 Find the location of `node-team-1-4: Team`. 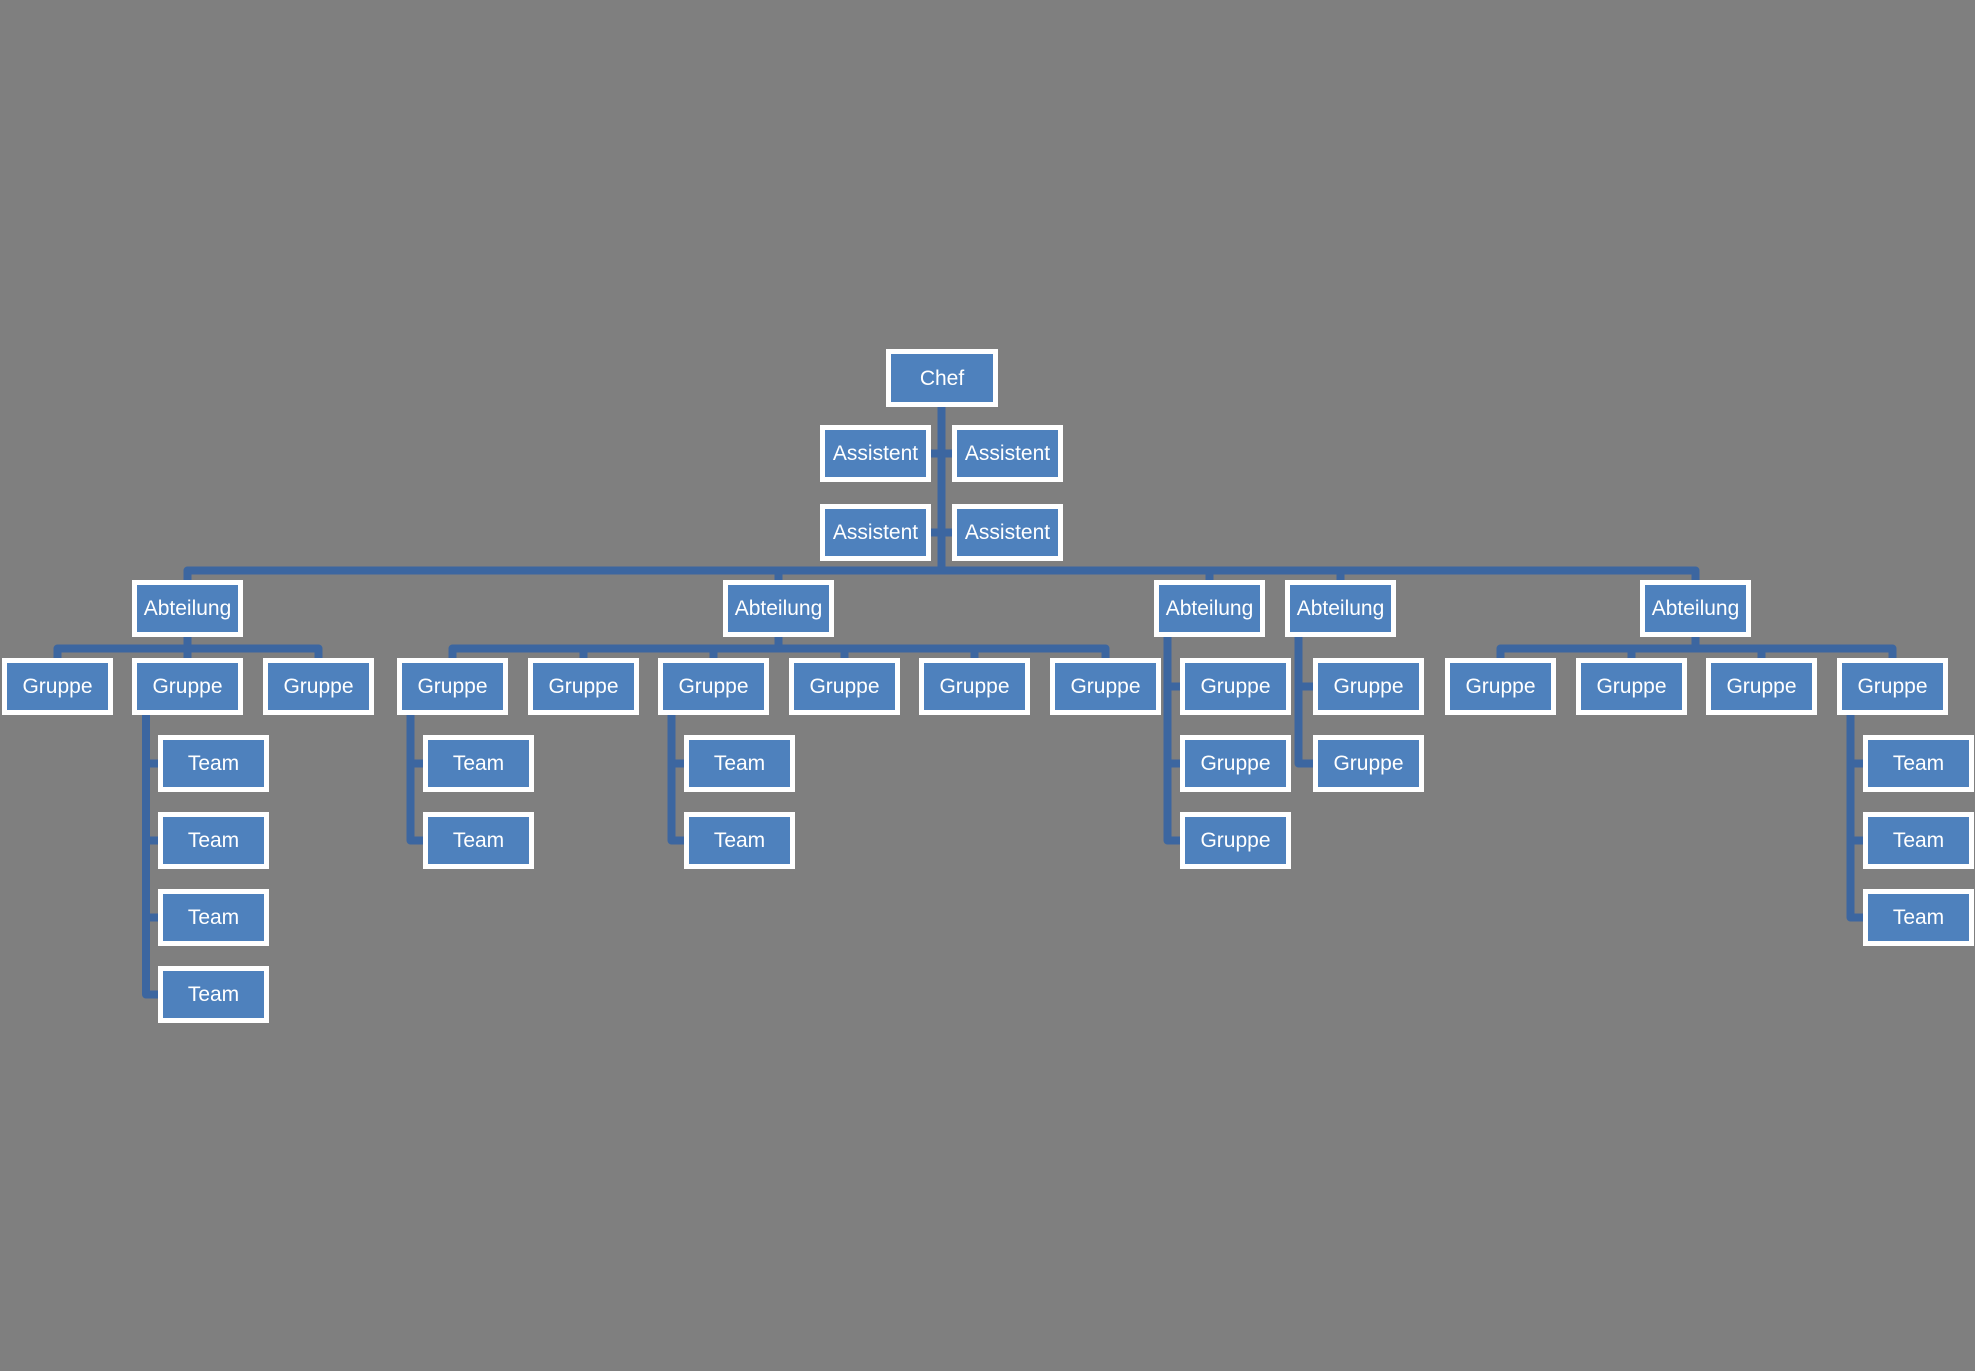

node-team-1-4: Team is located at coordinates (213, 994).